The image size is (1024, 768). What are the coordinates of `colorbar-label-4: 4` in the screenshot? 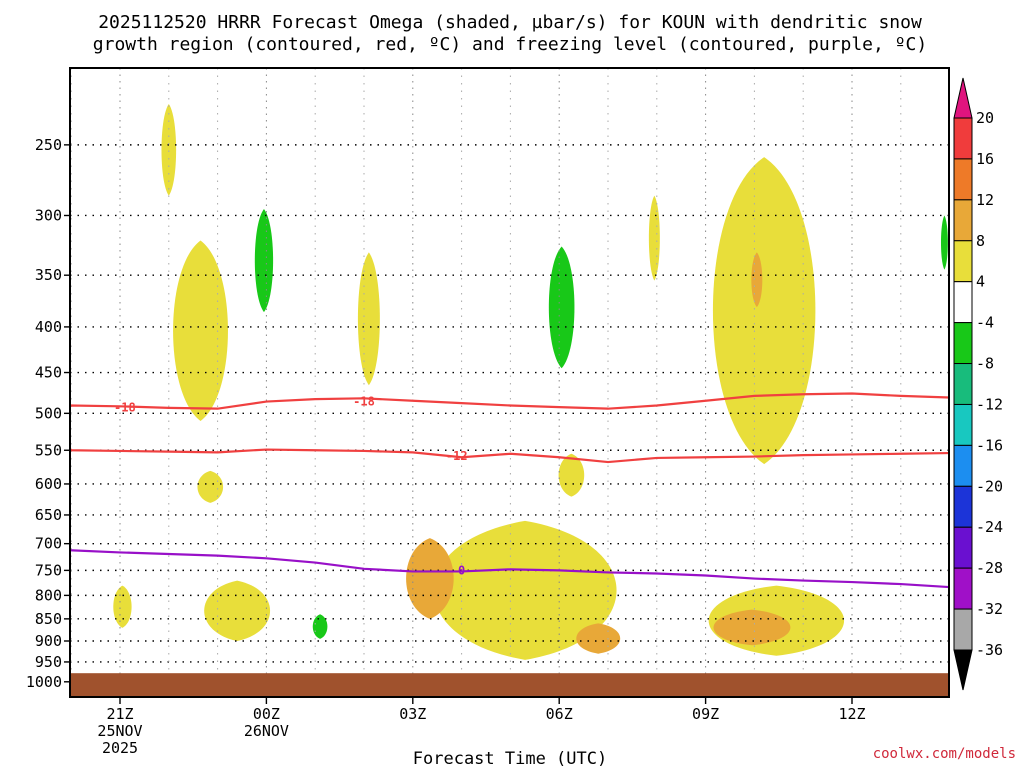 It's located at (980, 282).